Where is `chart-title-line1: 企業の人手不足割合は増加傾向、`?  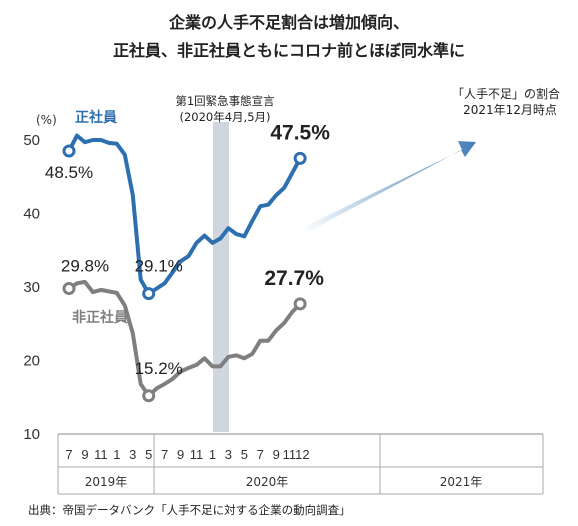 chart-title-line1: 企業の人手不足割合は増加傾向、 is located at coordinates (288, 22).